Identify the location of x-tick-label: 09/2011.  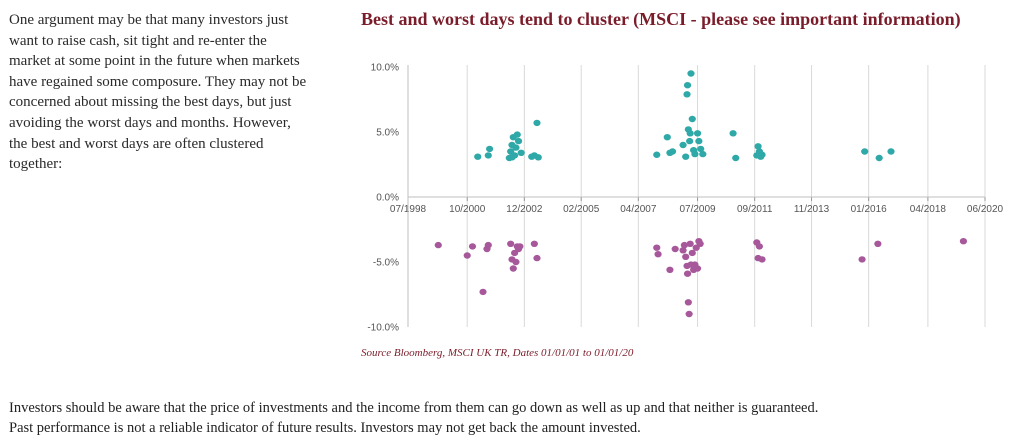
(755, 209).